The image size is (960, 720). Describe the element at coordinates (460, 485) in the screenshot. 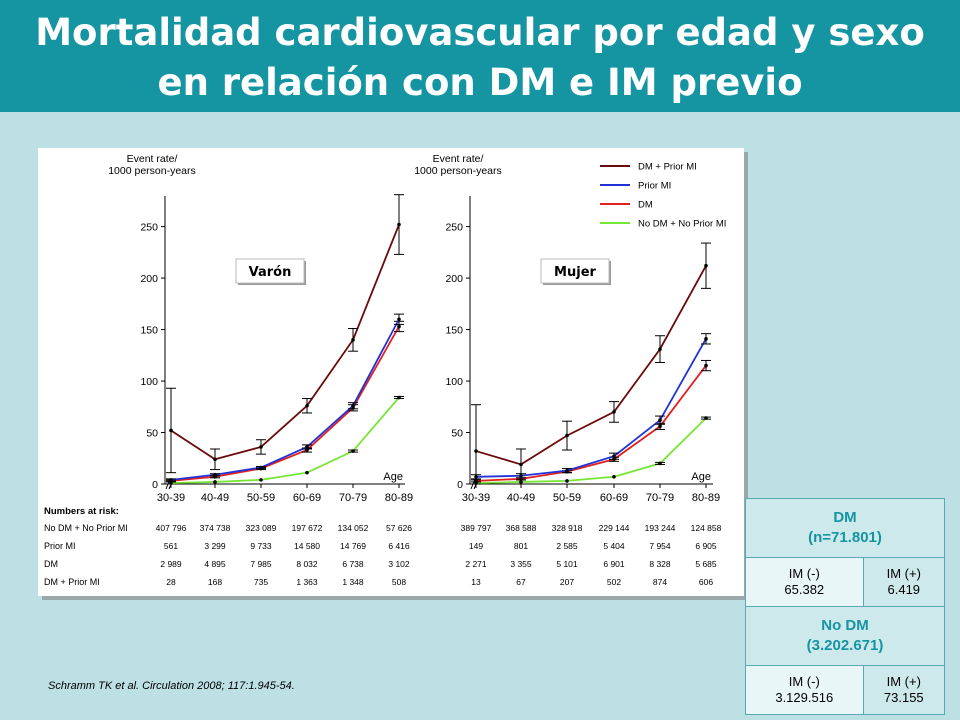

I see `mujer-ytick-label-0: 0` at that location.